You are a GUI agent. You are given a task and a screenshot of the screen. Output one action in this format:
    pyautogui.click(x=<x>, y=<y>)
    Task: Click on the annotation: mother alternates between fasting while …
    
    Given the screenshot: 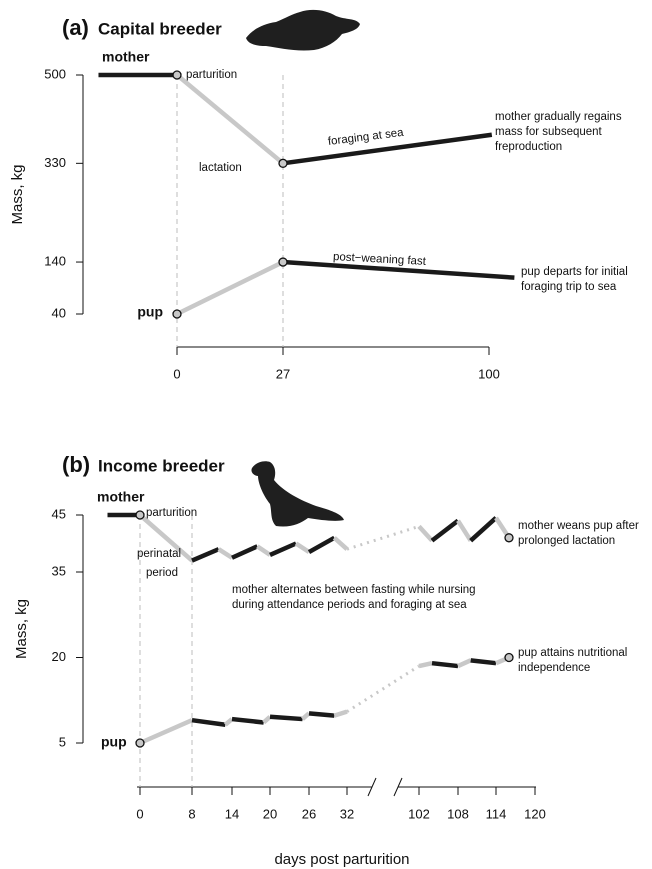 What is the action you would take?
    pyautogui.click(x=354, y=590)
    